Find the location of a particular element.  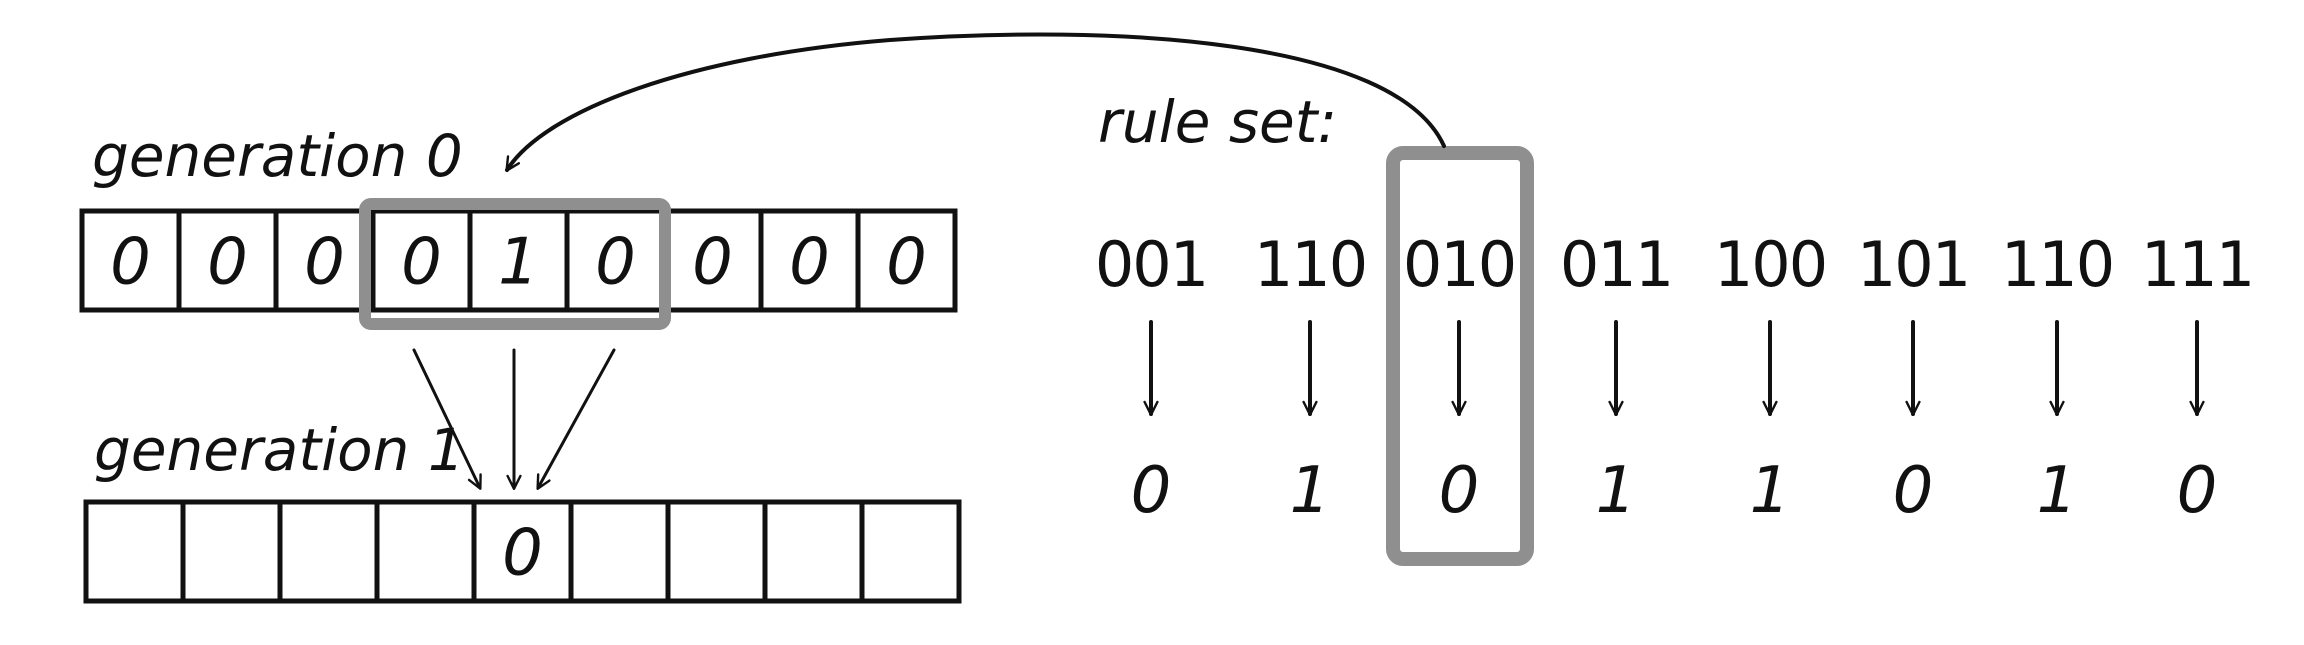

generation-1-label: generation 1 is located at coordinates (279, 450).